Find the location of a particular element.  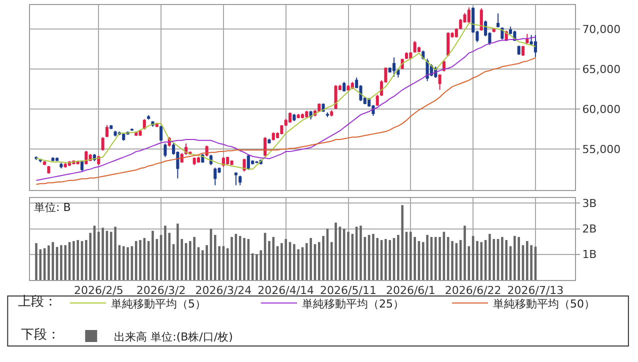

y-tick-label: 2B is located at coordinates (589, 229).